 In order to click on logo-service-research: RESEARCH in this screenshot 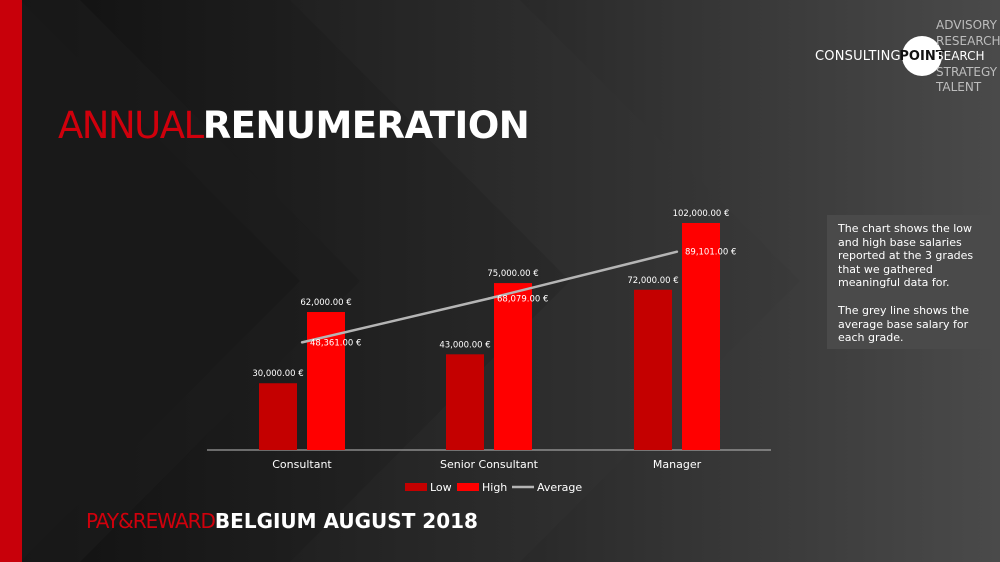, I will do `click(968, 40)`.